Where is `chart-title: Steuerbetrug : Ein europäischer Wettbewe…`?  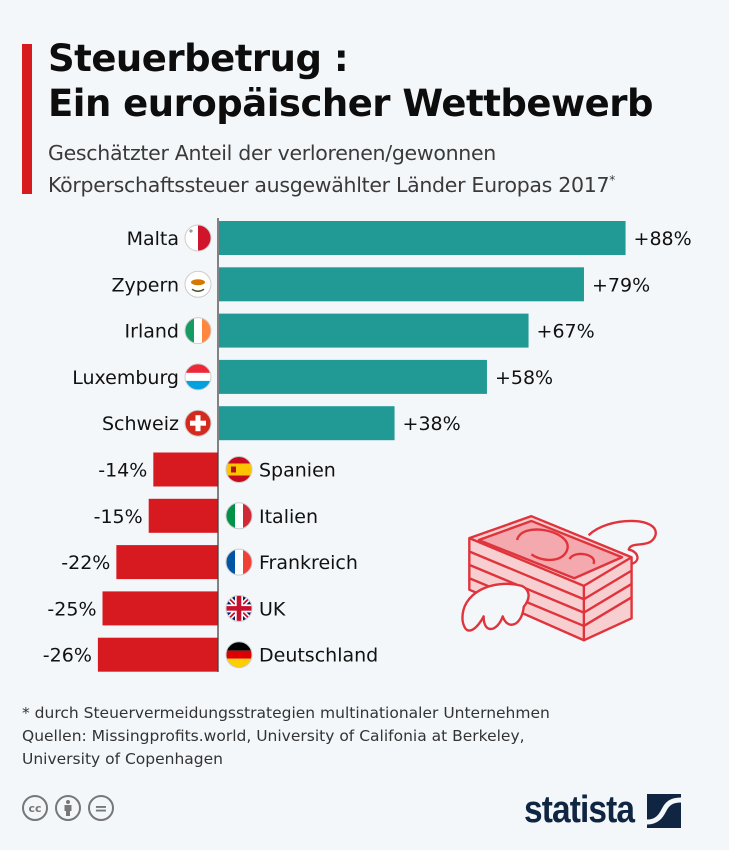
chart-title: Steuerbetrug : Ein europäischer Wettbewe… is located at coordinates (351, 81).